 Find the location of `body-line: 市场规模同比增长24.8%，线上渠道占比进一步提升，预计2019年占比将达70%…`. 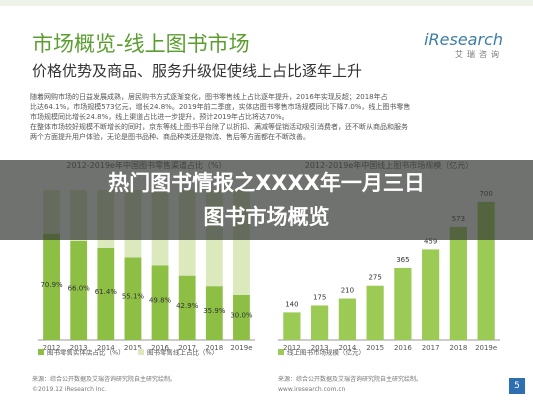

body-line: 市场规模同比增长24.8%，线上渠道占比进一步提升，预计2019年占比将达70%… is located at coordinates (159, 117).